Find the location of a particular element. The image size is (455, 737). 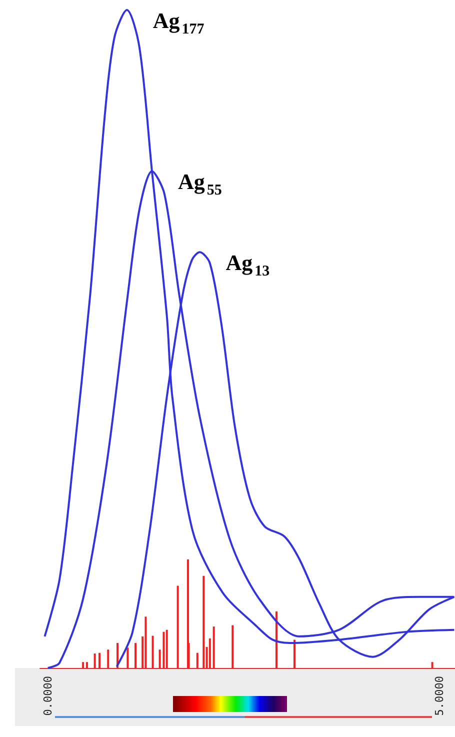

x-tick-label: 0.0000 is located at coordinates (47, 696).